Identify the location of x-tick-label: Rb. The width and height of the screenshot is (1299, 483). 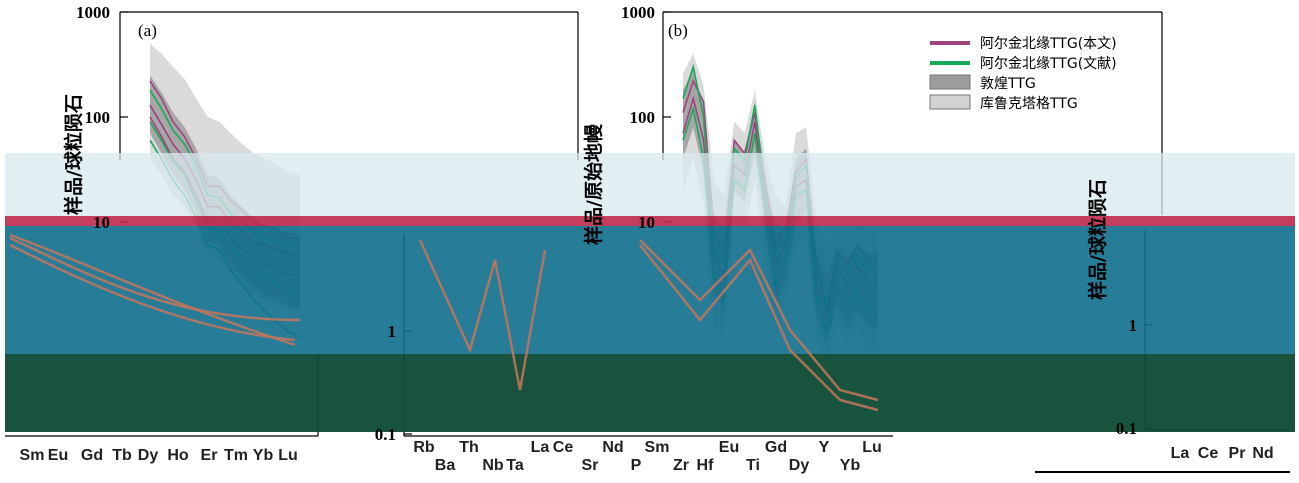
(424, 447).